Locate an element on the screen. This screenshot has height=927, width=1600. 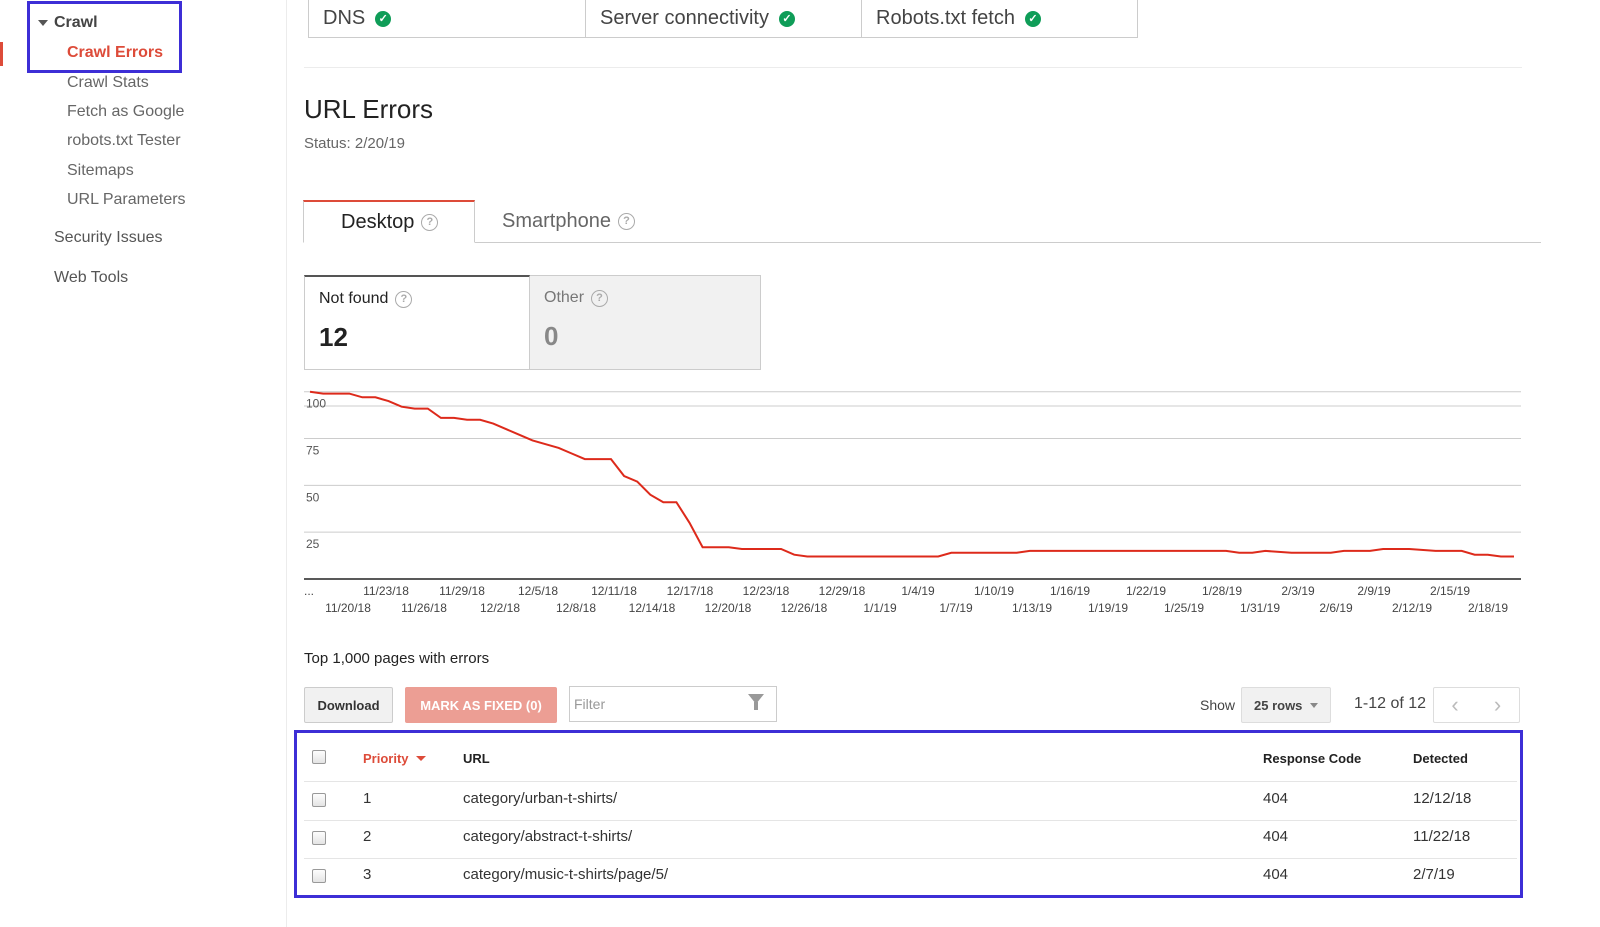
status-label: DNS is located at coordinates (344, 18).